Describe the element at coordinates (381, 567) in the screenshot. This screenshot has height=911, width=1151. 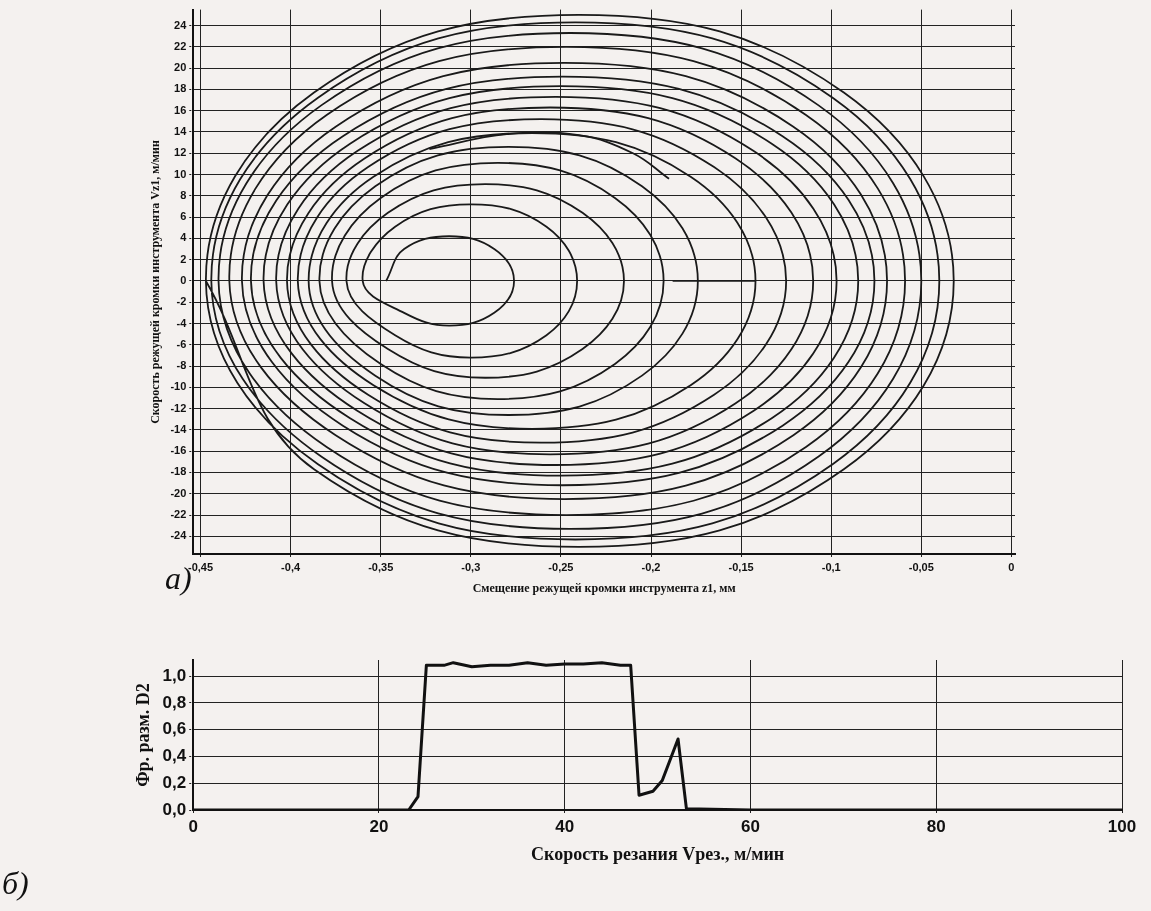
I see `x-tick-label: -0,35` at that location.